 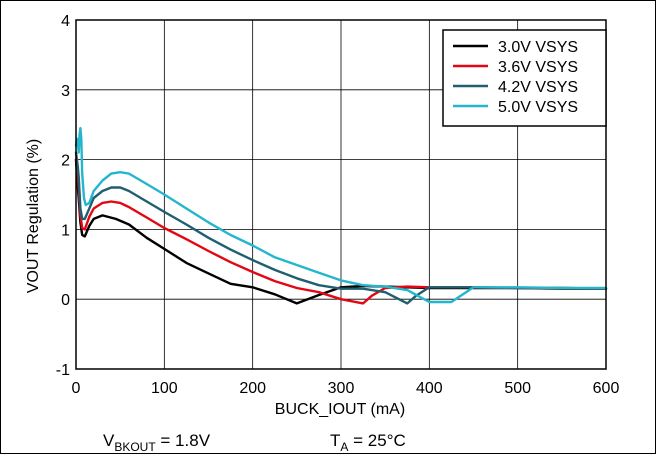 What do you see at coordinates (63, 370) in the screenshot?
I see `y-tick-label: -1` at bounding box center [63, 370].